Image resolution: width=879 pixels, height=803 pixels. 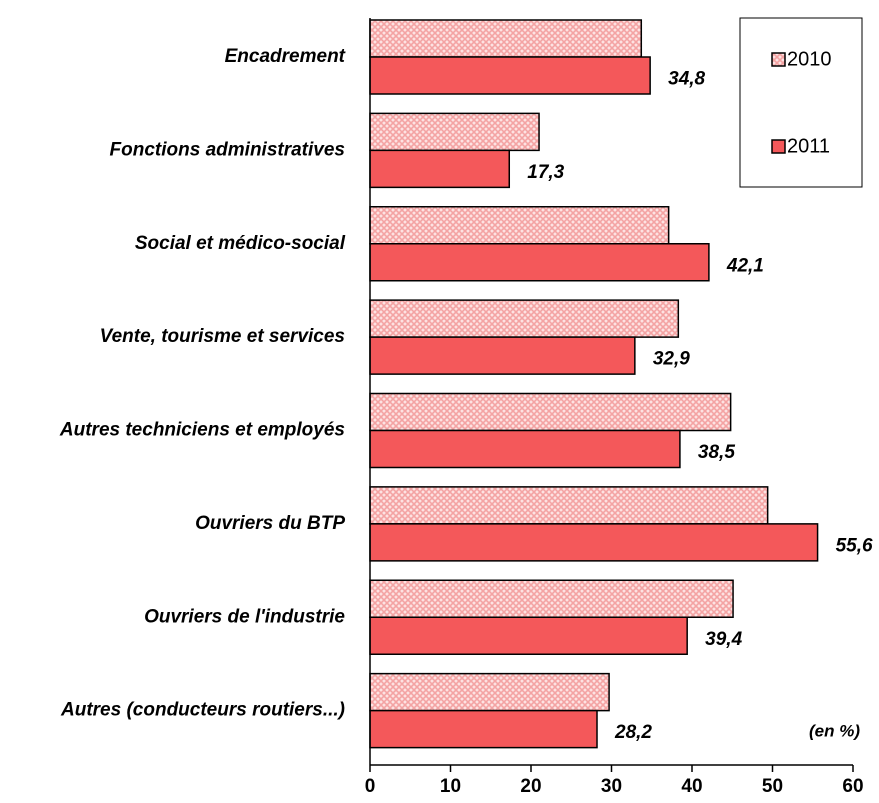 What do you see at coordinates (671, 359) in the screenshot?
I see `value-label: 32,9` at bounding box center [671, 359].